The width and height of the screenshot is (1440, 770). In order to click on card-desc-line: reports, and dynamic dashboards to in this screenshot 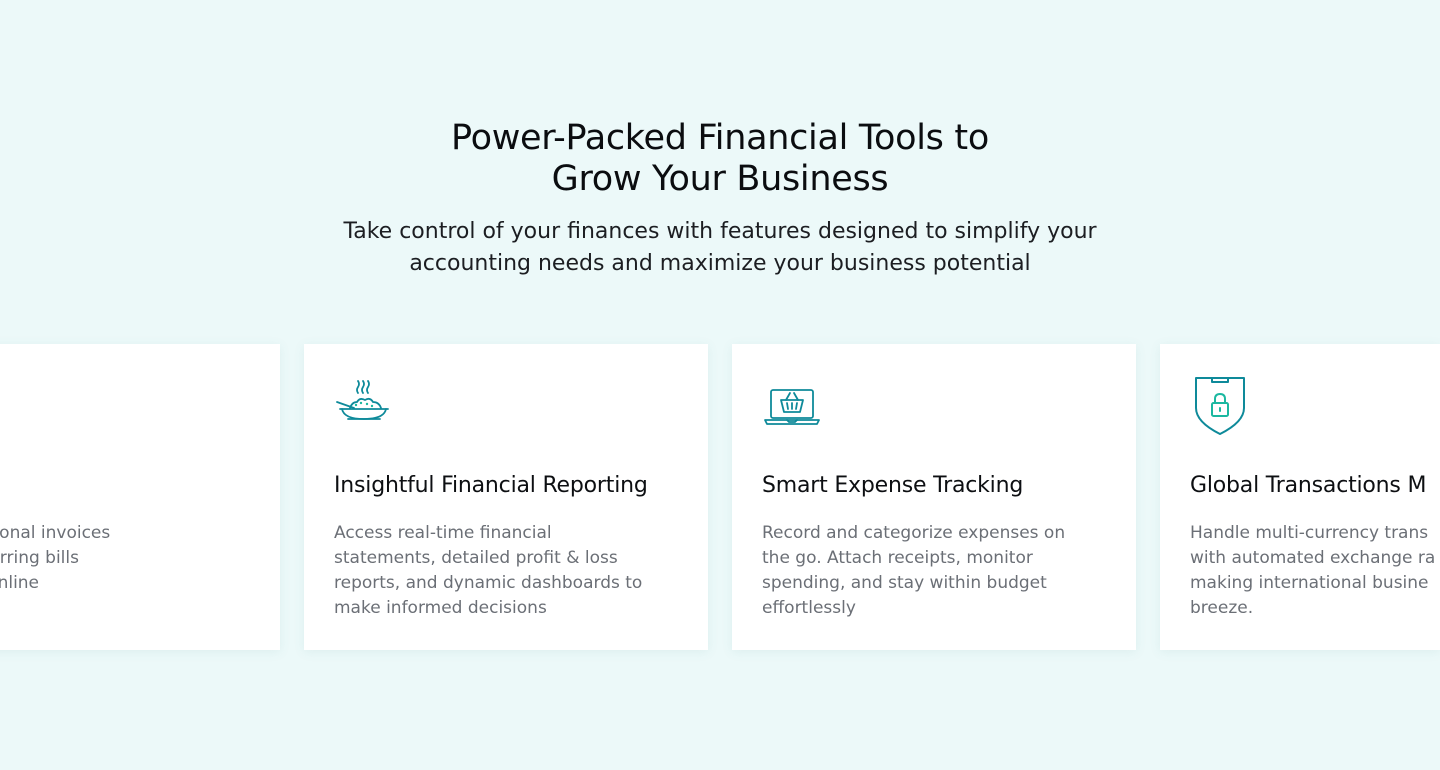, I will do `click(488, 583)`.